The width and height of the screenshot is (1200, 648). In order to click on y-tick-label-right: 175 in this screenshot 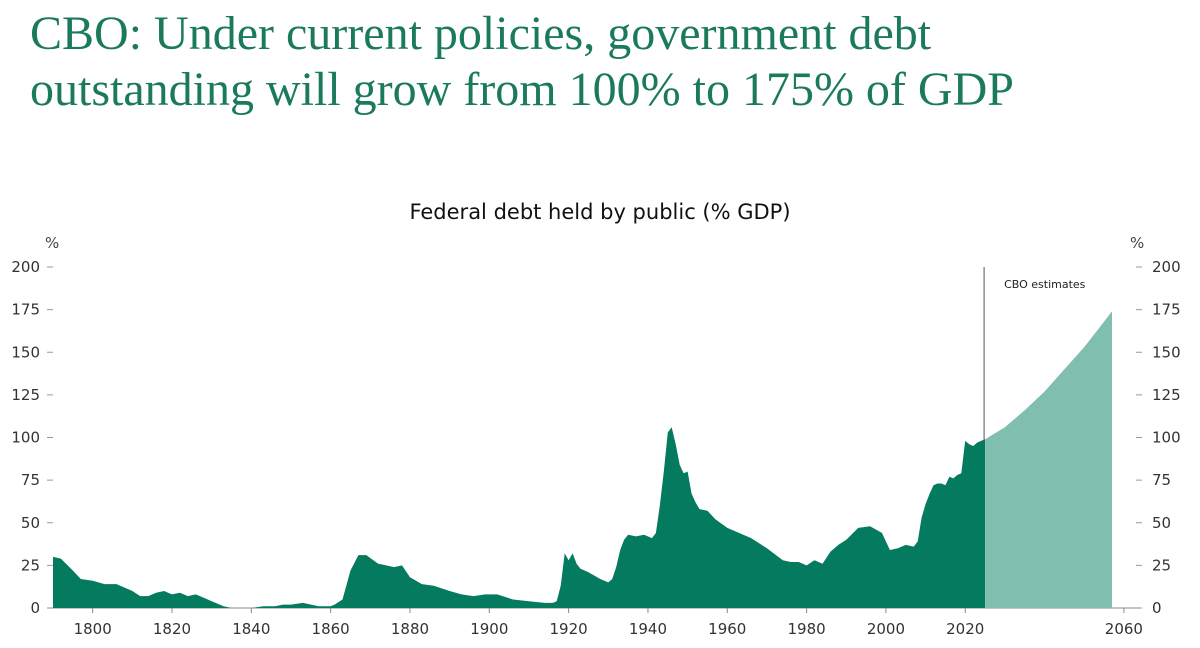, I will do `click(1166, 310)`.